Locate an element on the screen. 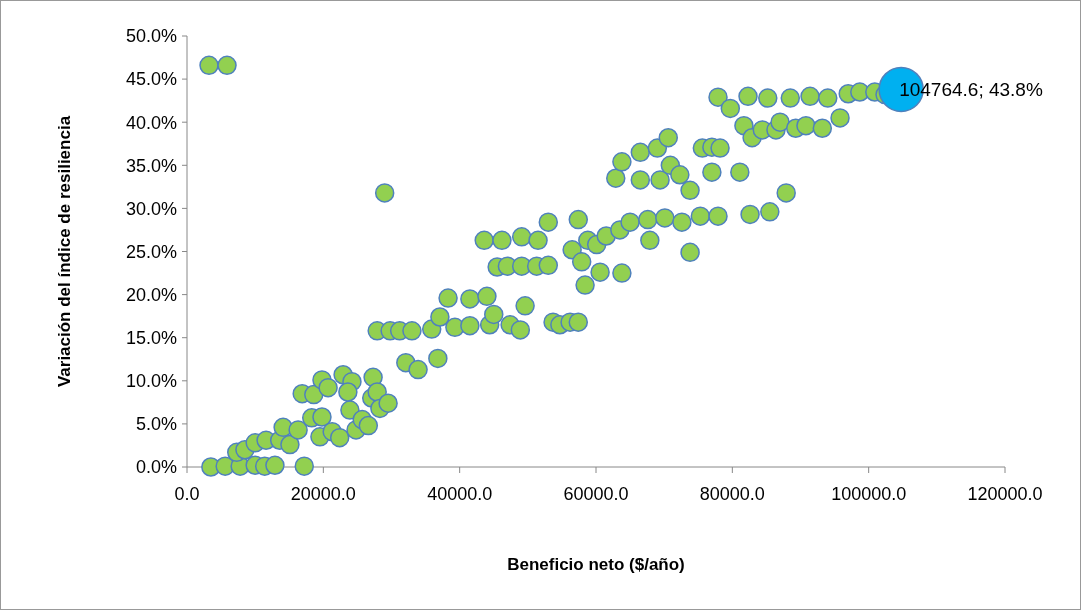  y-tick-label: 10.0% is located at coordinates (151, 381).